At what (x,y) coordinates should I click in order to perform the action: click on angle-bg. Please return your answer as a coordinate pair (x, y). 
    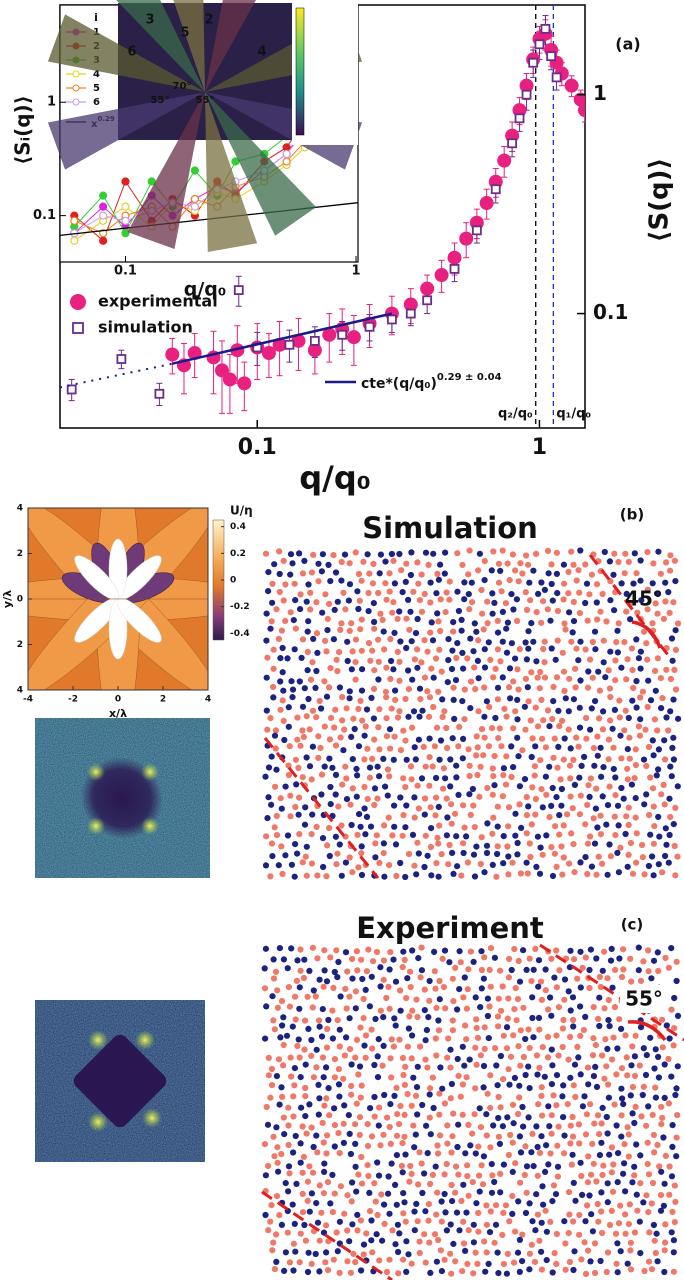
    Looking at the image, I should click on (644, 999).